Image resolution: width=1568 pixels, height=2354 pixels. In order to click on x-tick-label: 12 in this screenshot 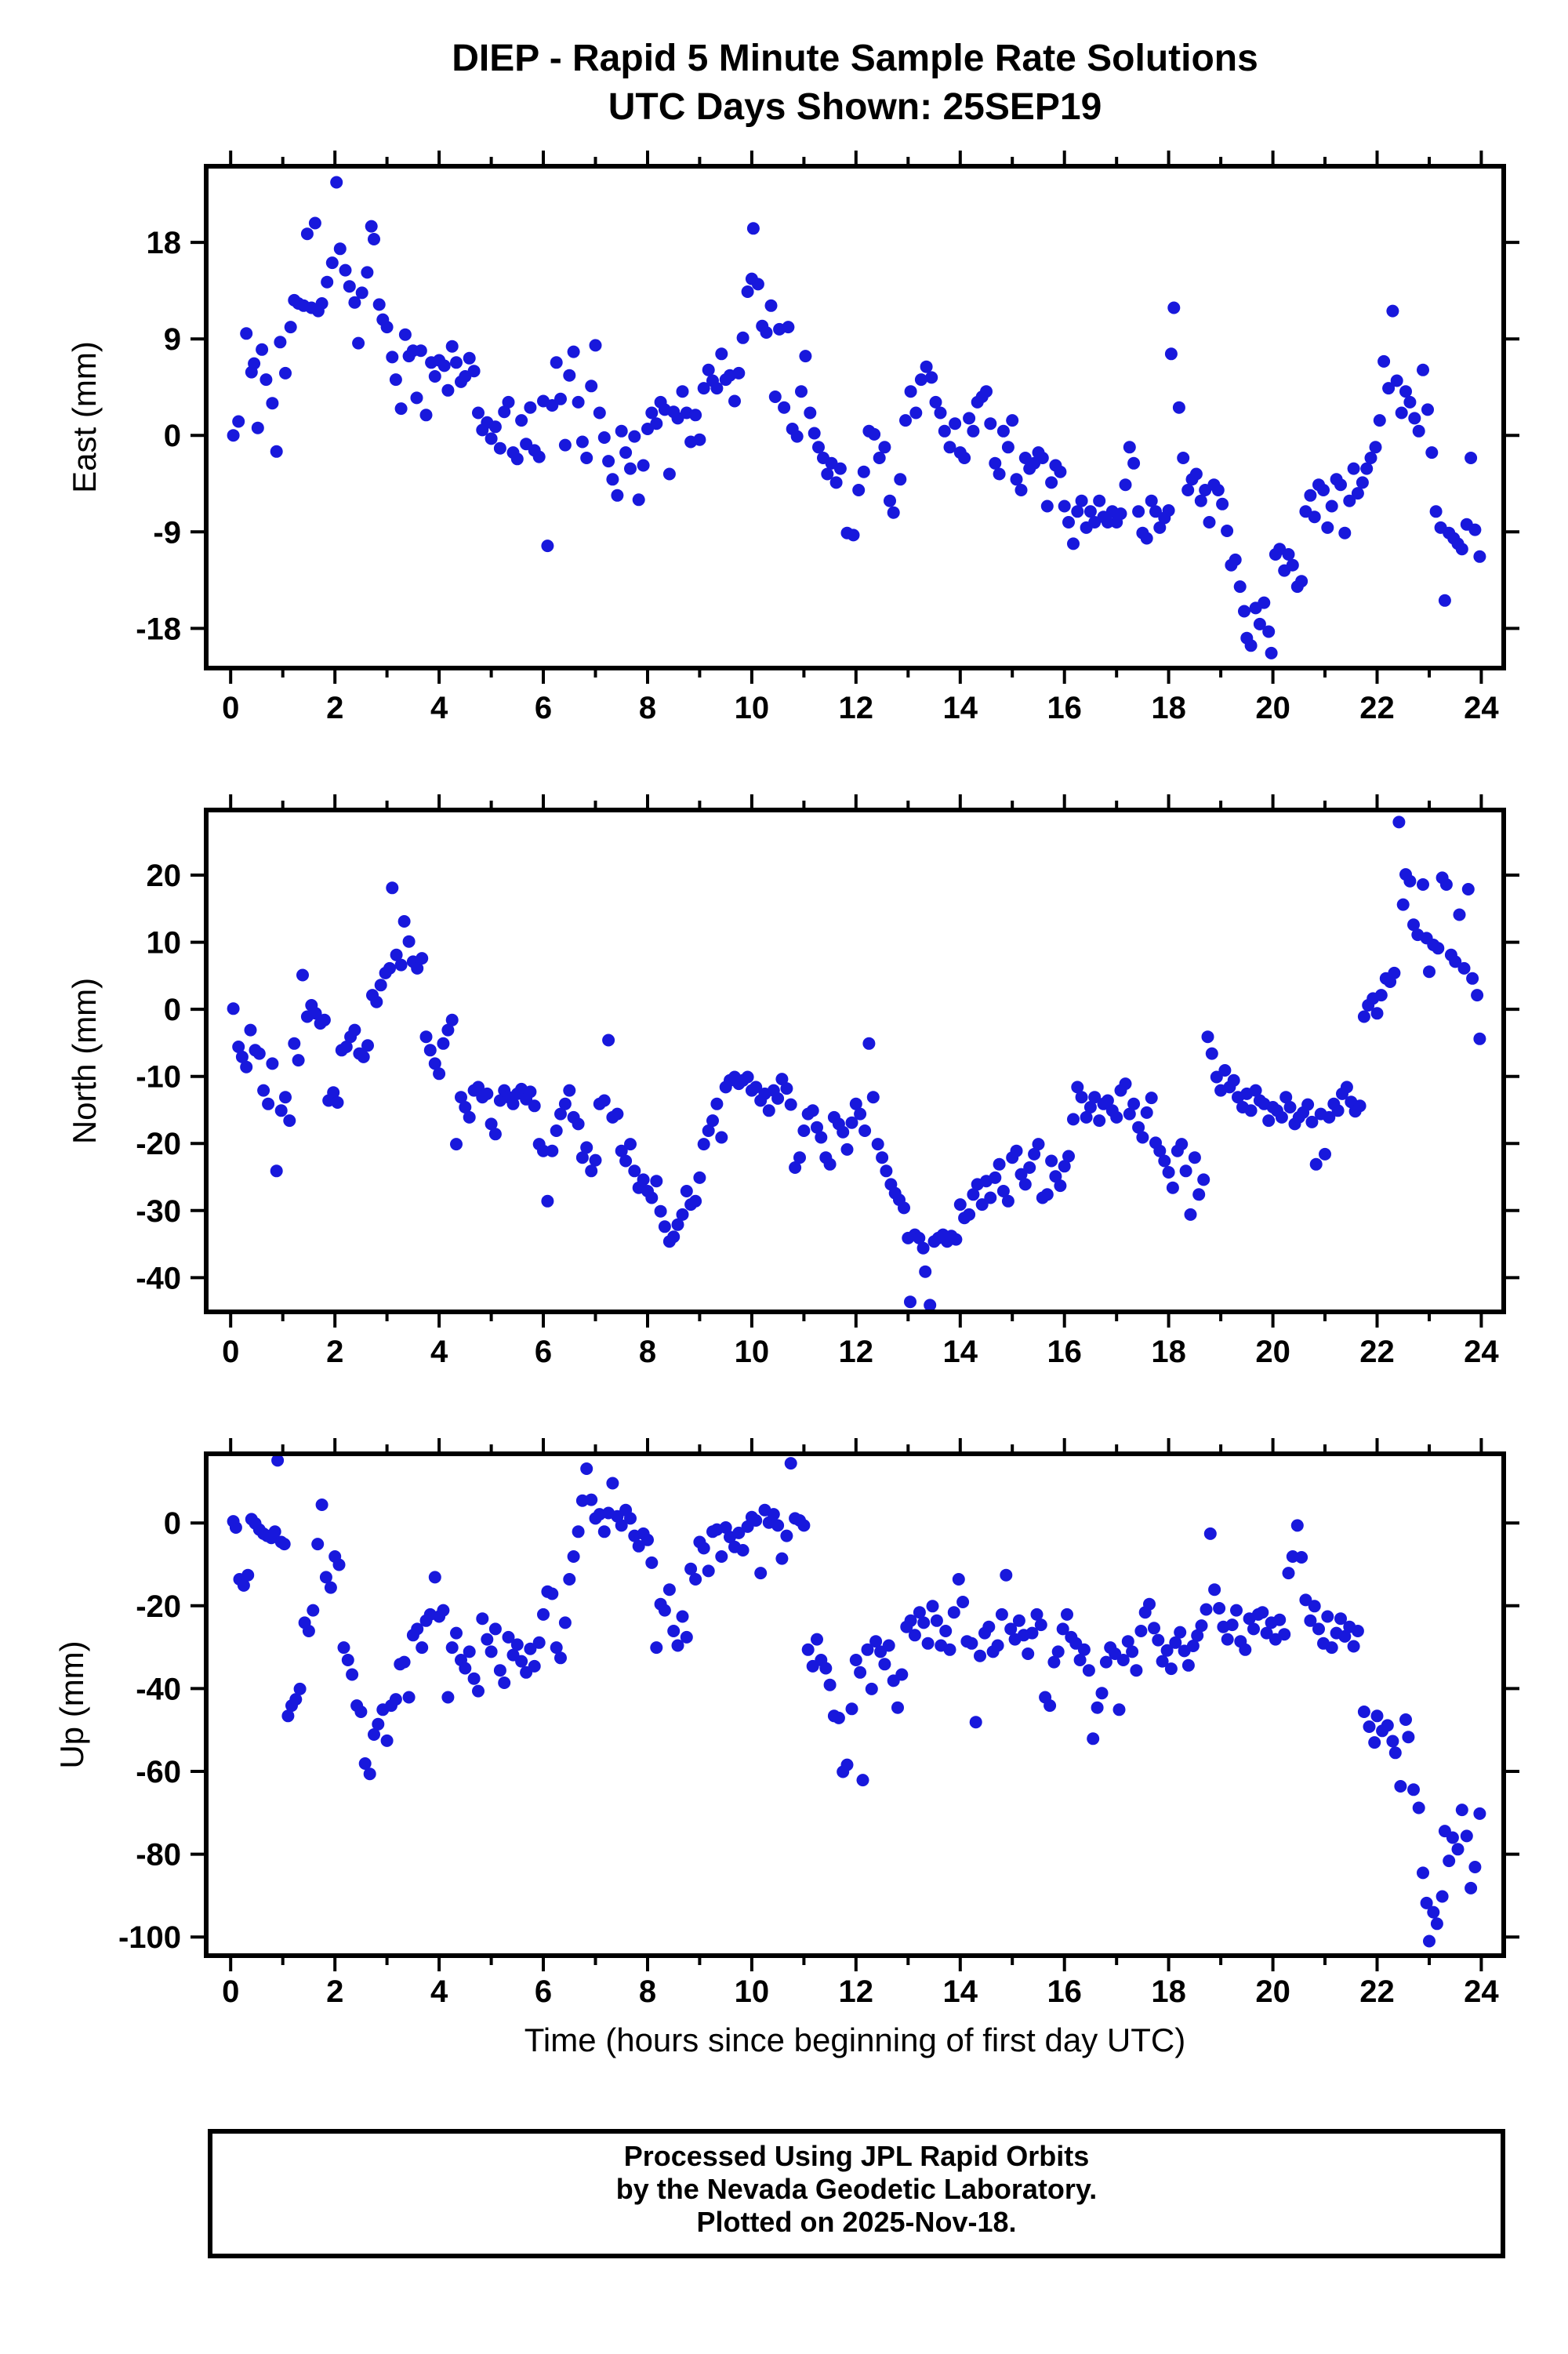, I will do `click(856, 1991)`.